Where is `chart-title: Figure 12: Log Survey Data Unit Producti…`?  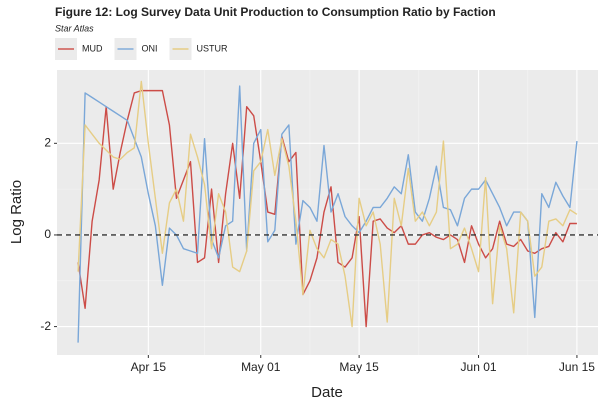
chart-title: Figure 12: Log Survey Data Unit Producti… is located at coordinates (275, 12).